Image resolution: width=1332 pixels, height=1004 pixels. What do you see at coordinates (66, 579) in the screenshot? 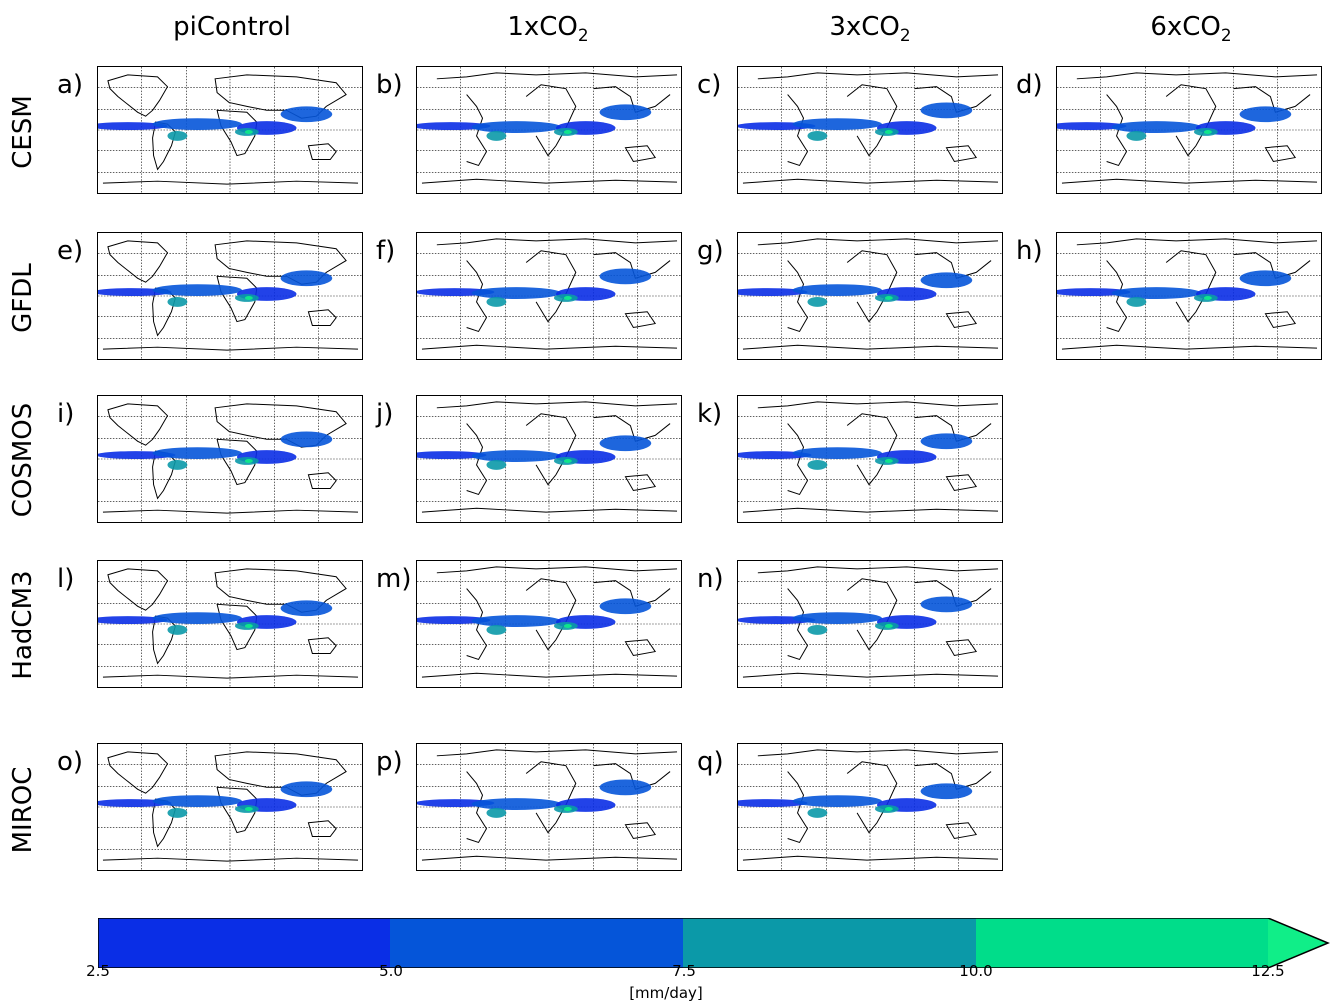
I see `panel-label: l)` at bounding box center [66, 579].